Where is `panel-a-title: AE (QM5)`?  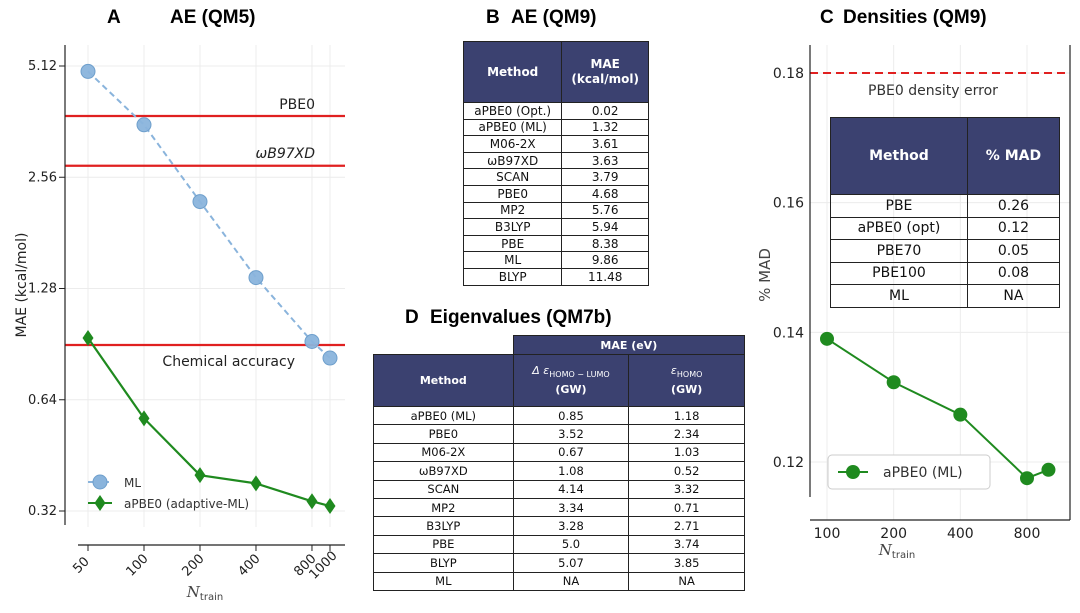
panel-a-title: AE (QM5) is located at coordinates (213, 17).